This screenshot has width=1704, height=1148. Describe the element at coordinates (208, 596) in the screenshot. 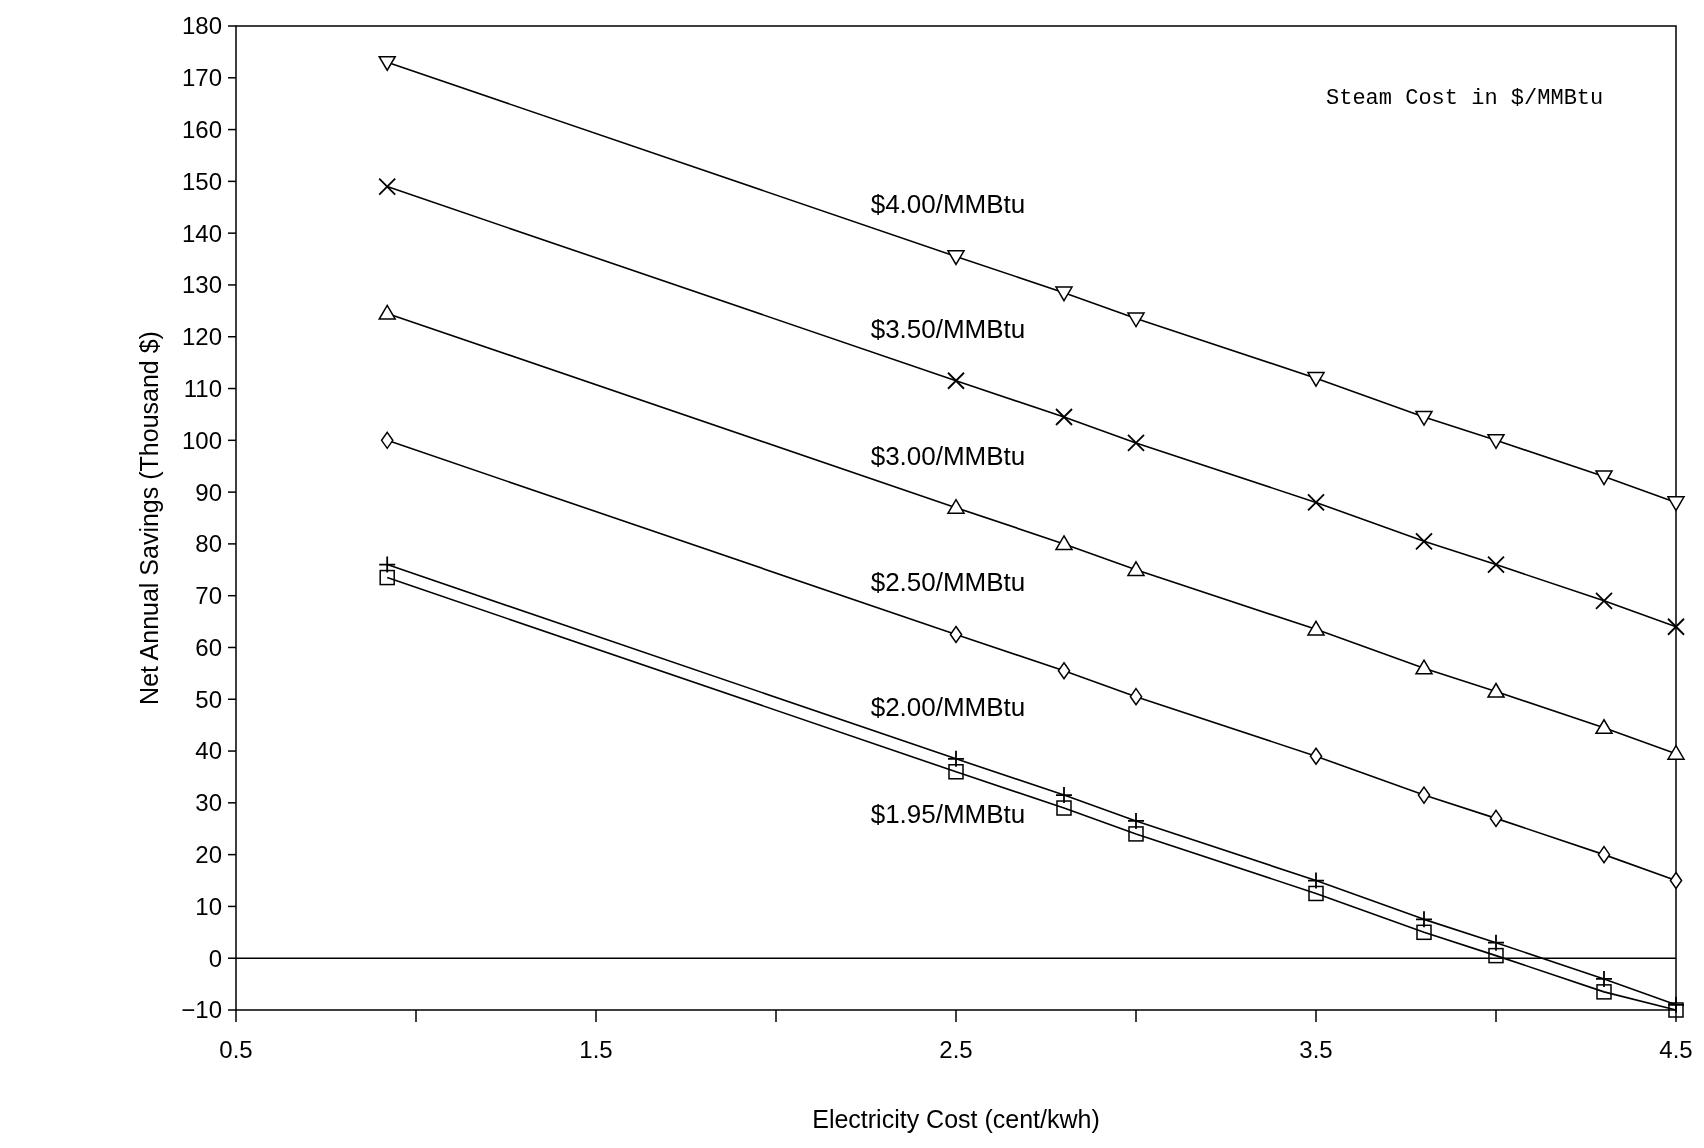

I see `y-tick-label: 70` at that location.